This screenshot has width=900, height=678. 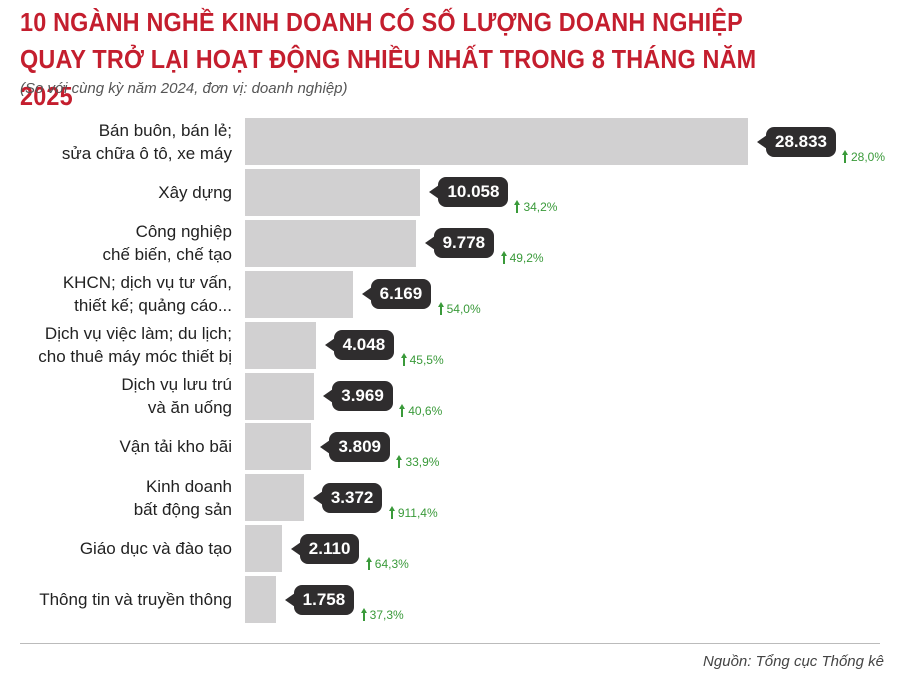 What do you see at coordinates (396, 294) in the screenshot?
I see `value-label: 6.169` at bounding box center [396, 294].